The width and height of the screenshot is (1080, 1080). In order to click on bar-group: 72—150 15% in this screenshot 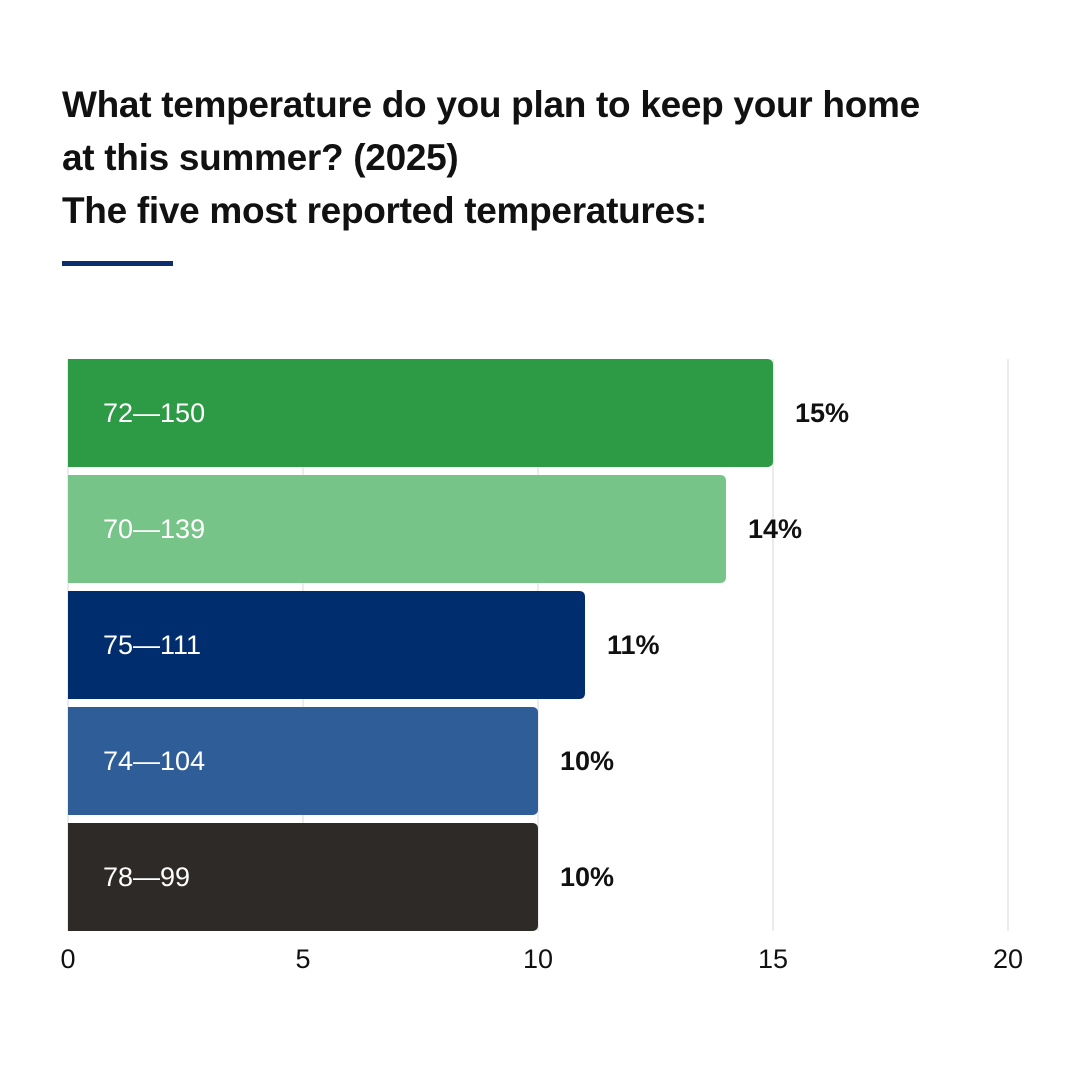, I will do `click(458, 413)`.